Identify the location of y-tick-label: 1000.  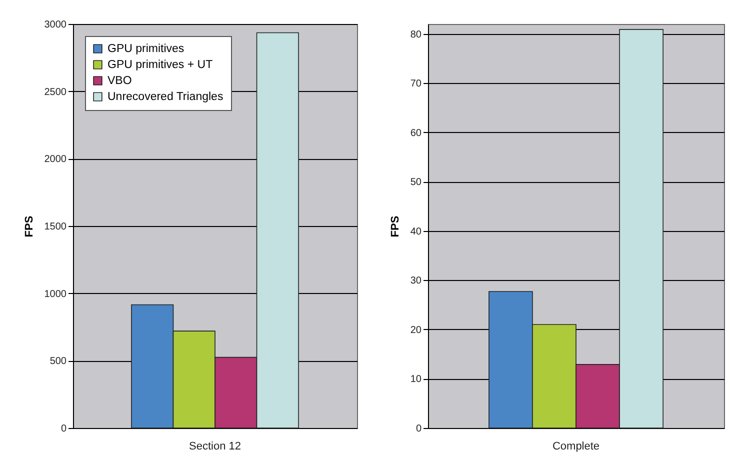
(55, 294).